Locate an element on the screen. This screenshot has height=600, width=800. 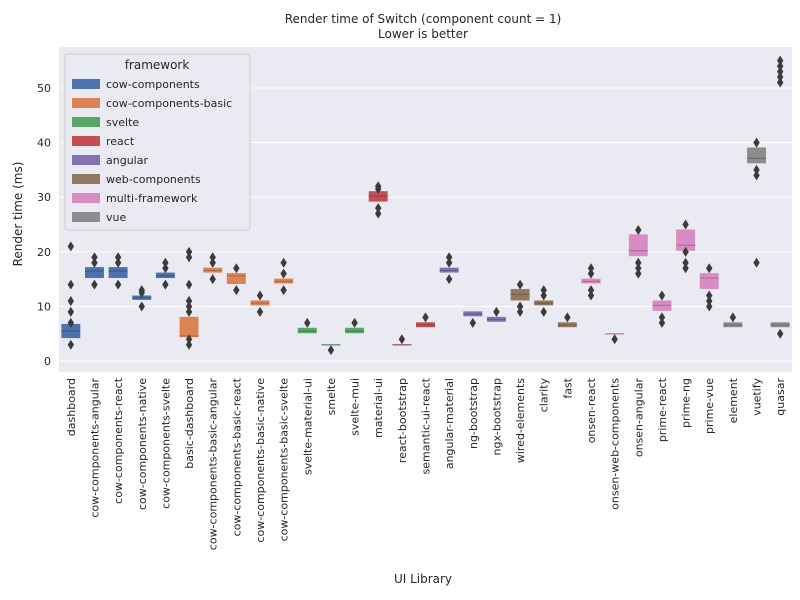
legend-title: framework is located at coordinates (157, 65).